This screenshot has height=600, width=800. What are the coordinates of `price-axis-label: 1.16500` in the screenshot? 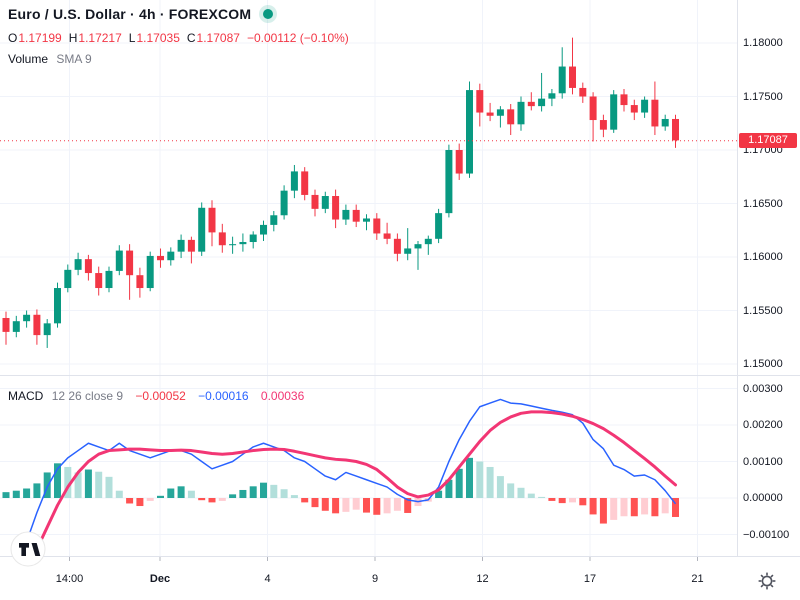 It's located at (763, 203).